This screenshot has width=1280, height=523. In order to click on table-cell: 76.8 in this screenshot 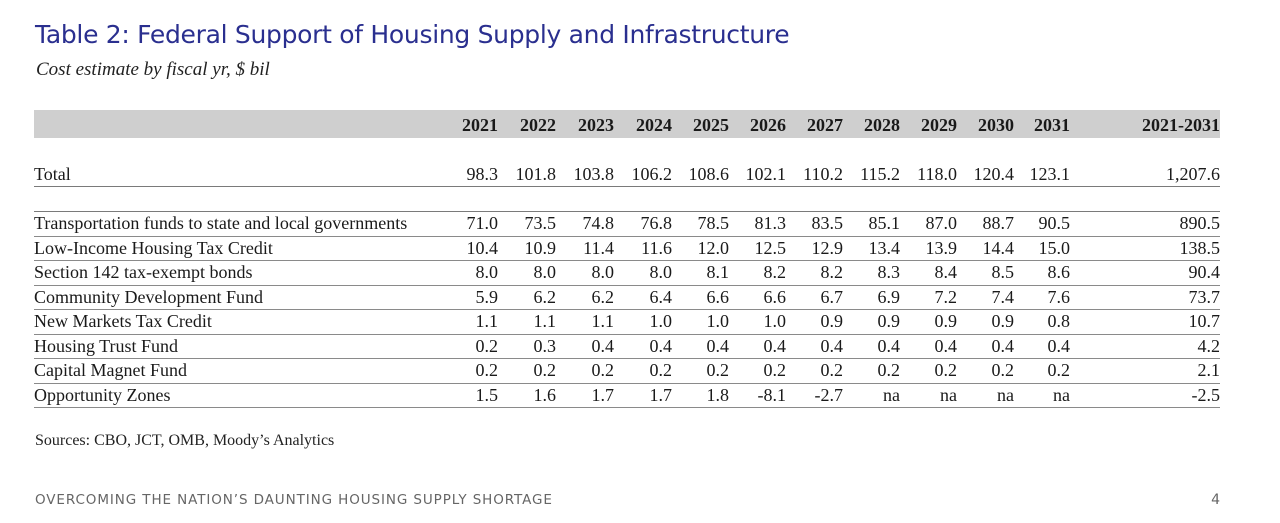, I will do `click(643, 224)`.